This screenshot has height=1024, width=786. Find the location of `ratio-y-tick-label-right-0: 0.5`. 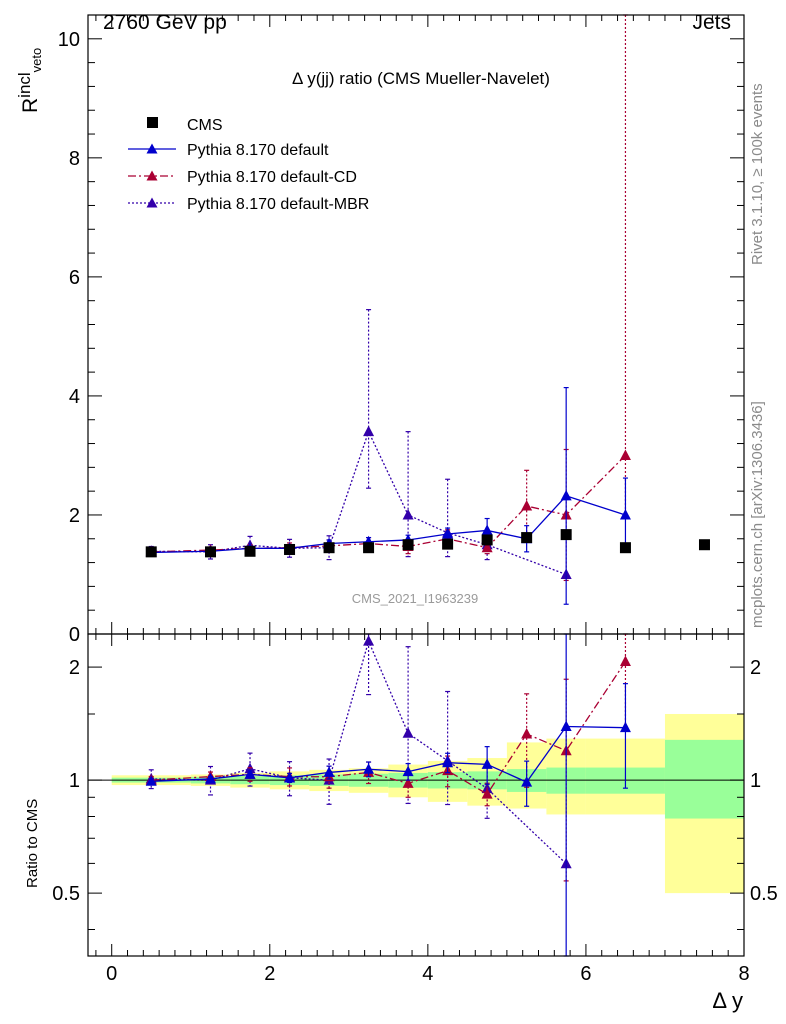

ratio-y-tick-label-right-0: 0.5 is located at coordinates (764, 894).